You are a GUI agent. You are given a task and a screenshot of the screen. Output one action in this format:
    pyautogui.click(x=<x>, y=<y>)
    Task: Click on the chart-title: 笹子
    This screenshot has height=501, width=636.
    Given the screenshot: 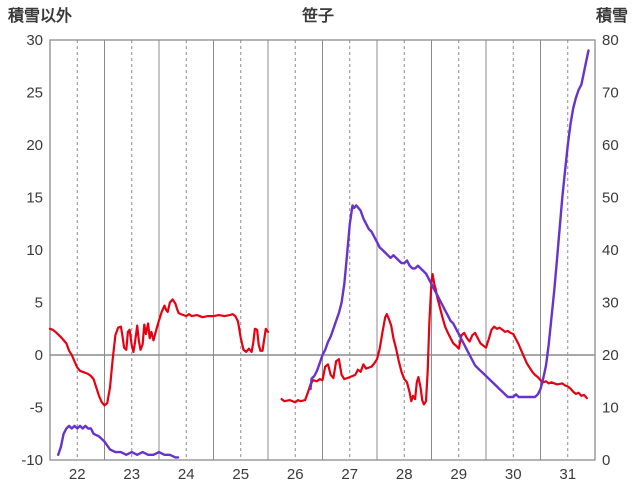 What is the action you would take?
    pyautogui.click(x=317, y=15)
    